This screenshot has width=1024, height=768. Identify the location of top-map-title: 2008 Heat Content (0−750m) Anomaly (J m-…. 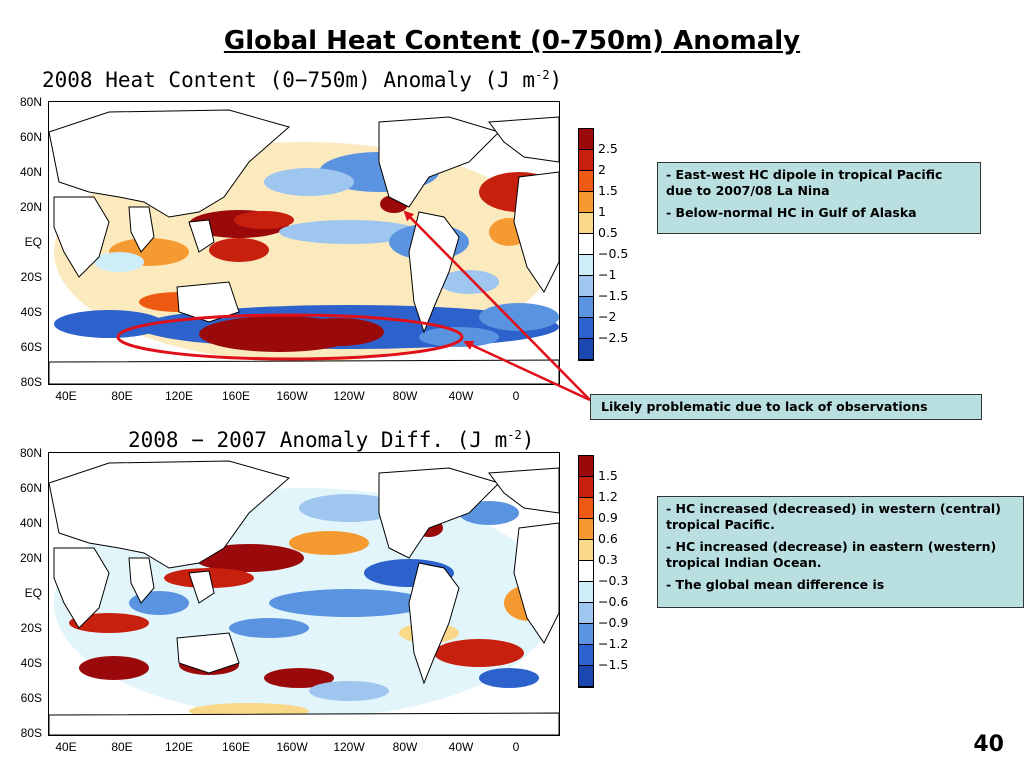
(302, 80).